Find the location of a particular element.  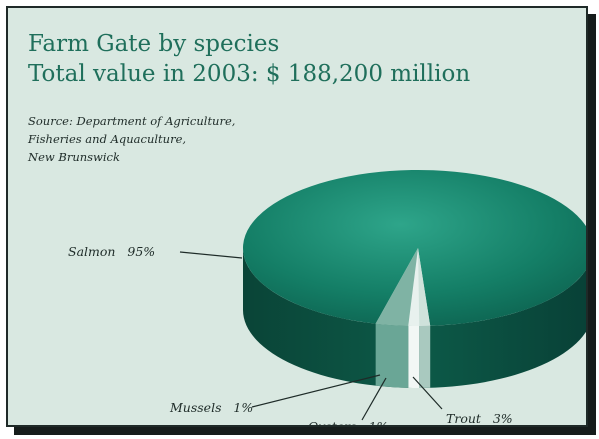

slice-label-salmon: Salmon 95% is located at coordinates (111, 251).